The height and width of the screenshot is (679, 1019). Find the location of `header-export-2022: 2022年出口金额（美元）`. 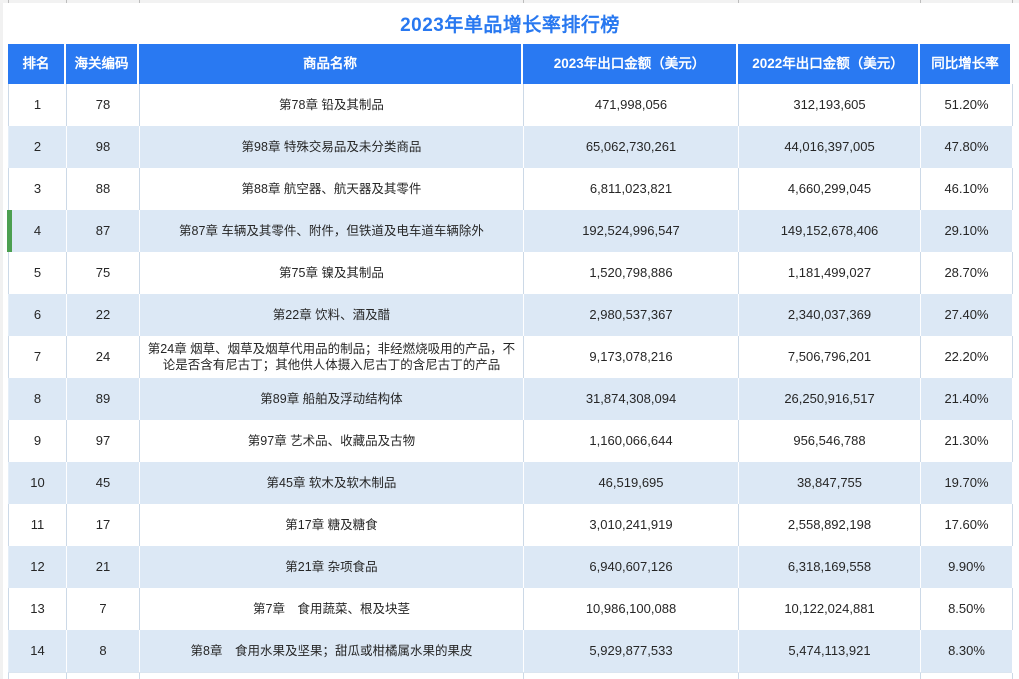

header-export-2022: 2022年出口金额（美元） is located at coordinates (829, 64).